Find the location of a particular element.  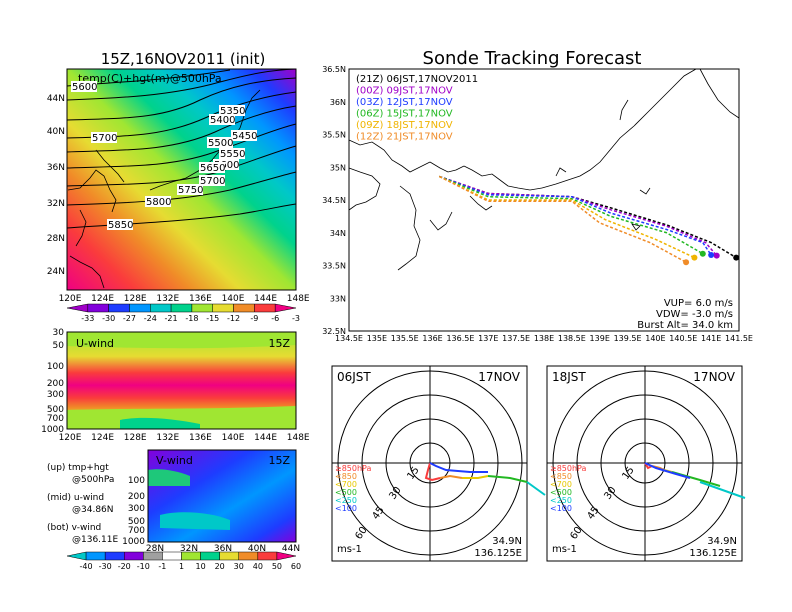

lon-tick-label: 136E is located at coordinates (200, 438).